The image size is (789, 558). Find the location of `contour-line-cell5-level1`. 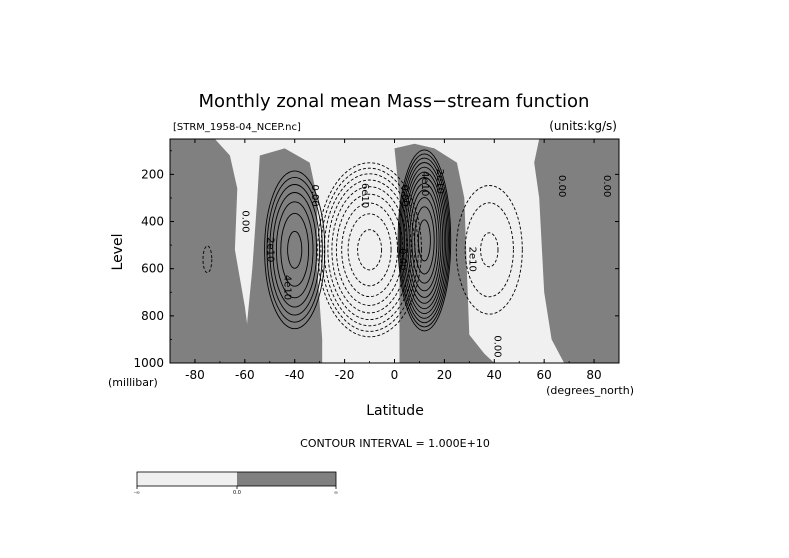

contour-line-cell5-level1 is located at coordinates (207, 259).